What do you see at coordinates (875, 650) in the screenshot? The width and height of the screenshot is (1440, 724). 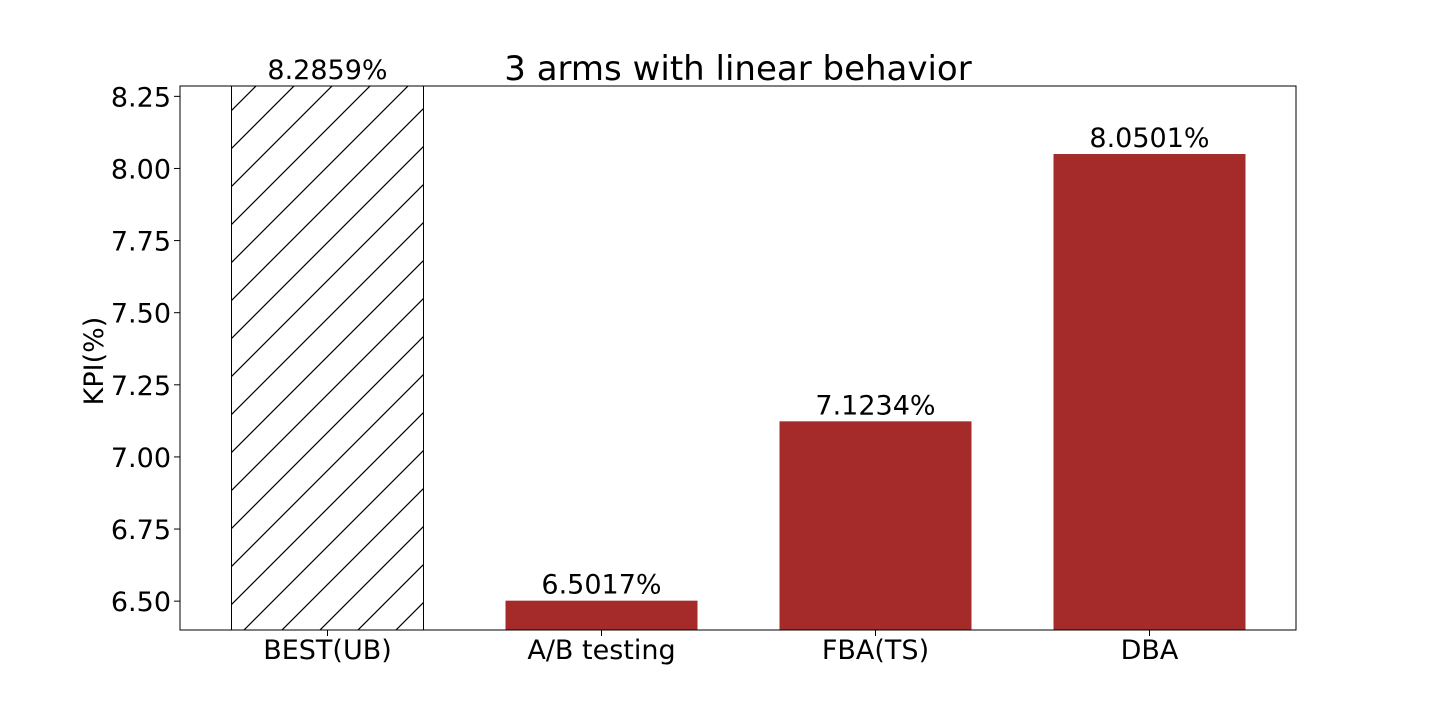 I see `x-tick-label: FBA(TS)` at bounding box center [875, 650].